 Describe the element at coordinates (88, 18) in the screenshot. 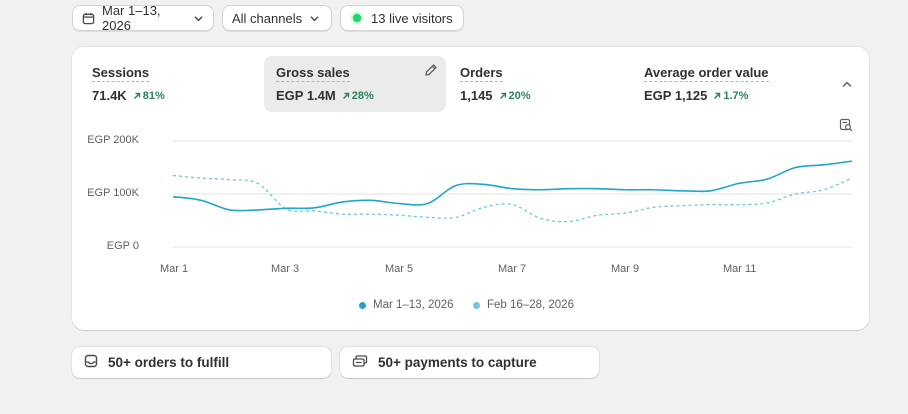

I see `calendar-icon` at that location.